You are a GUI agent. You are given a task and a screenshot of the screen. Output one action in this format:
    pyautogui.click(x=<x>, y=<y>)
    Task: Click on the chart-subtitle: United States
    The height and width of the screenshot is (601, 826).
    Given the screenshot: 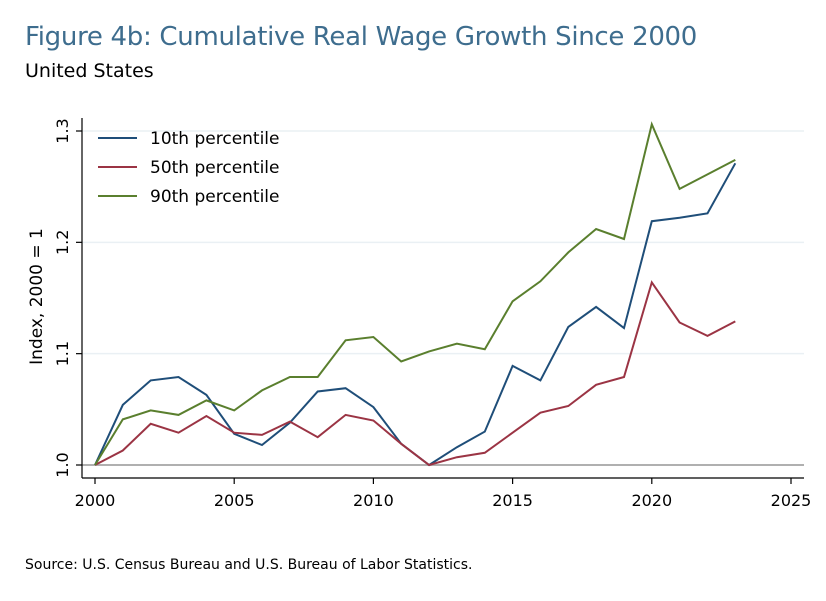 What is the action you would take?
    pyautogui.click(x=89, y=71)
    